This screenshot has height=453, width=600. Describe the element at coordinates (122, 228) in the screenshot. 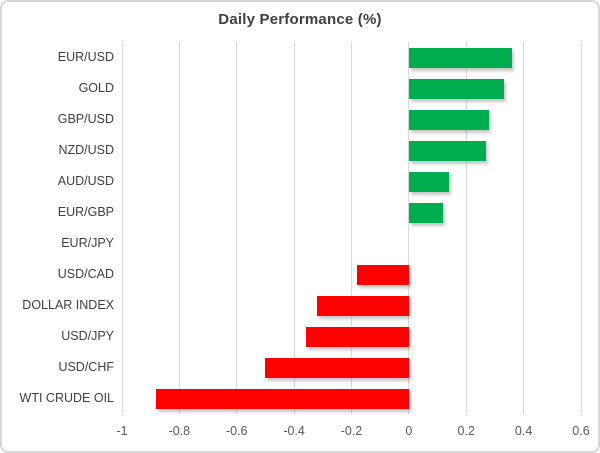

I see `gridline--1` at that location.